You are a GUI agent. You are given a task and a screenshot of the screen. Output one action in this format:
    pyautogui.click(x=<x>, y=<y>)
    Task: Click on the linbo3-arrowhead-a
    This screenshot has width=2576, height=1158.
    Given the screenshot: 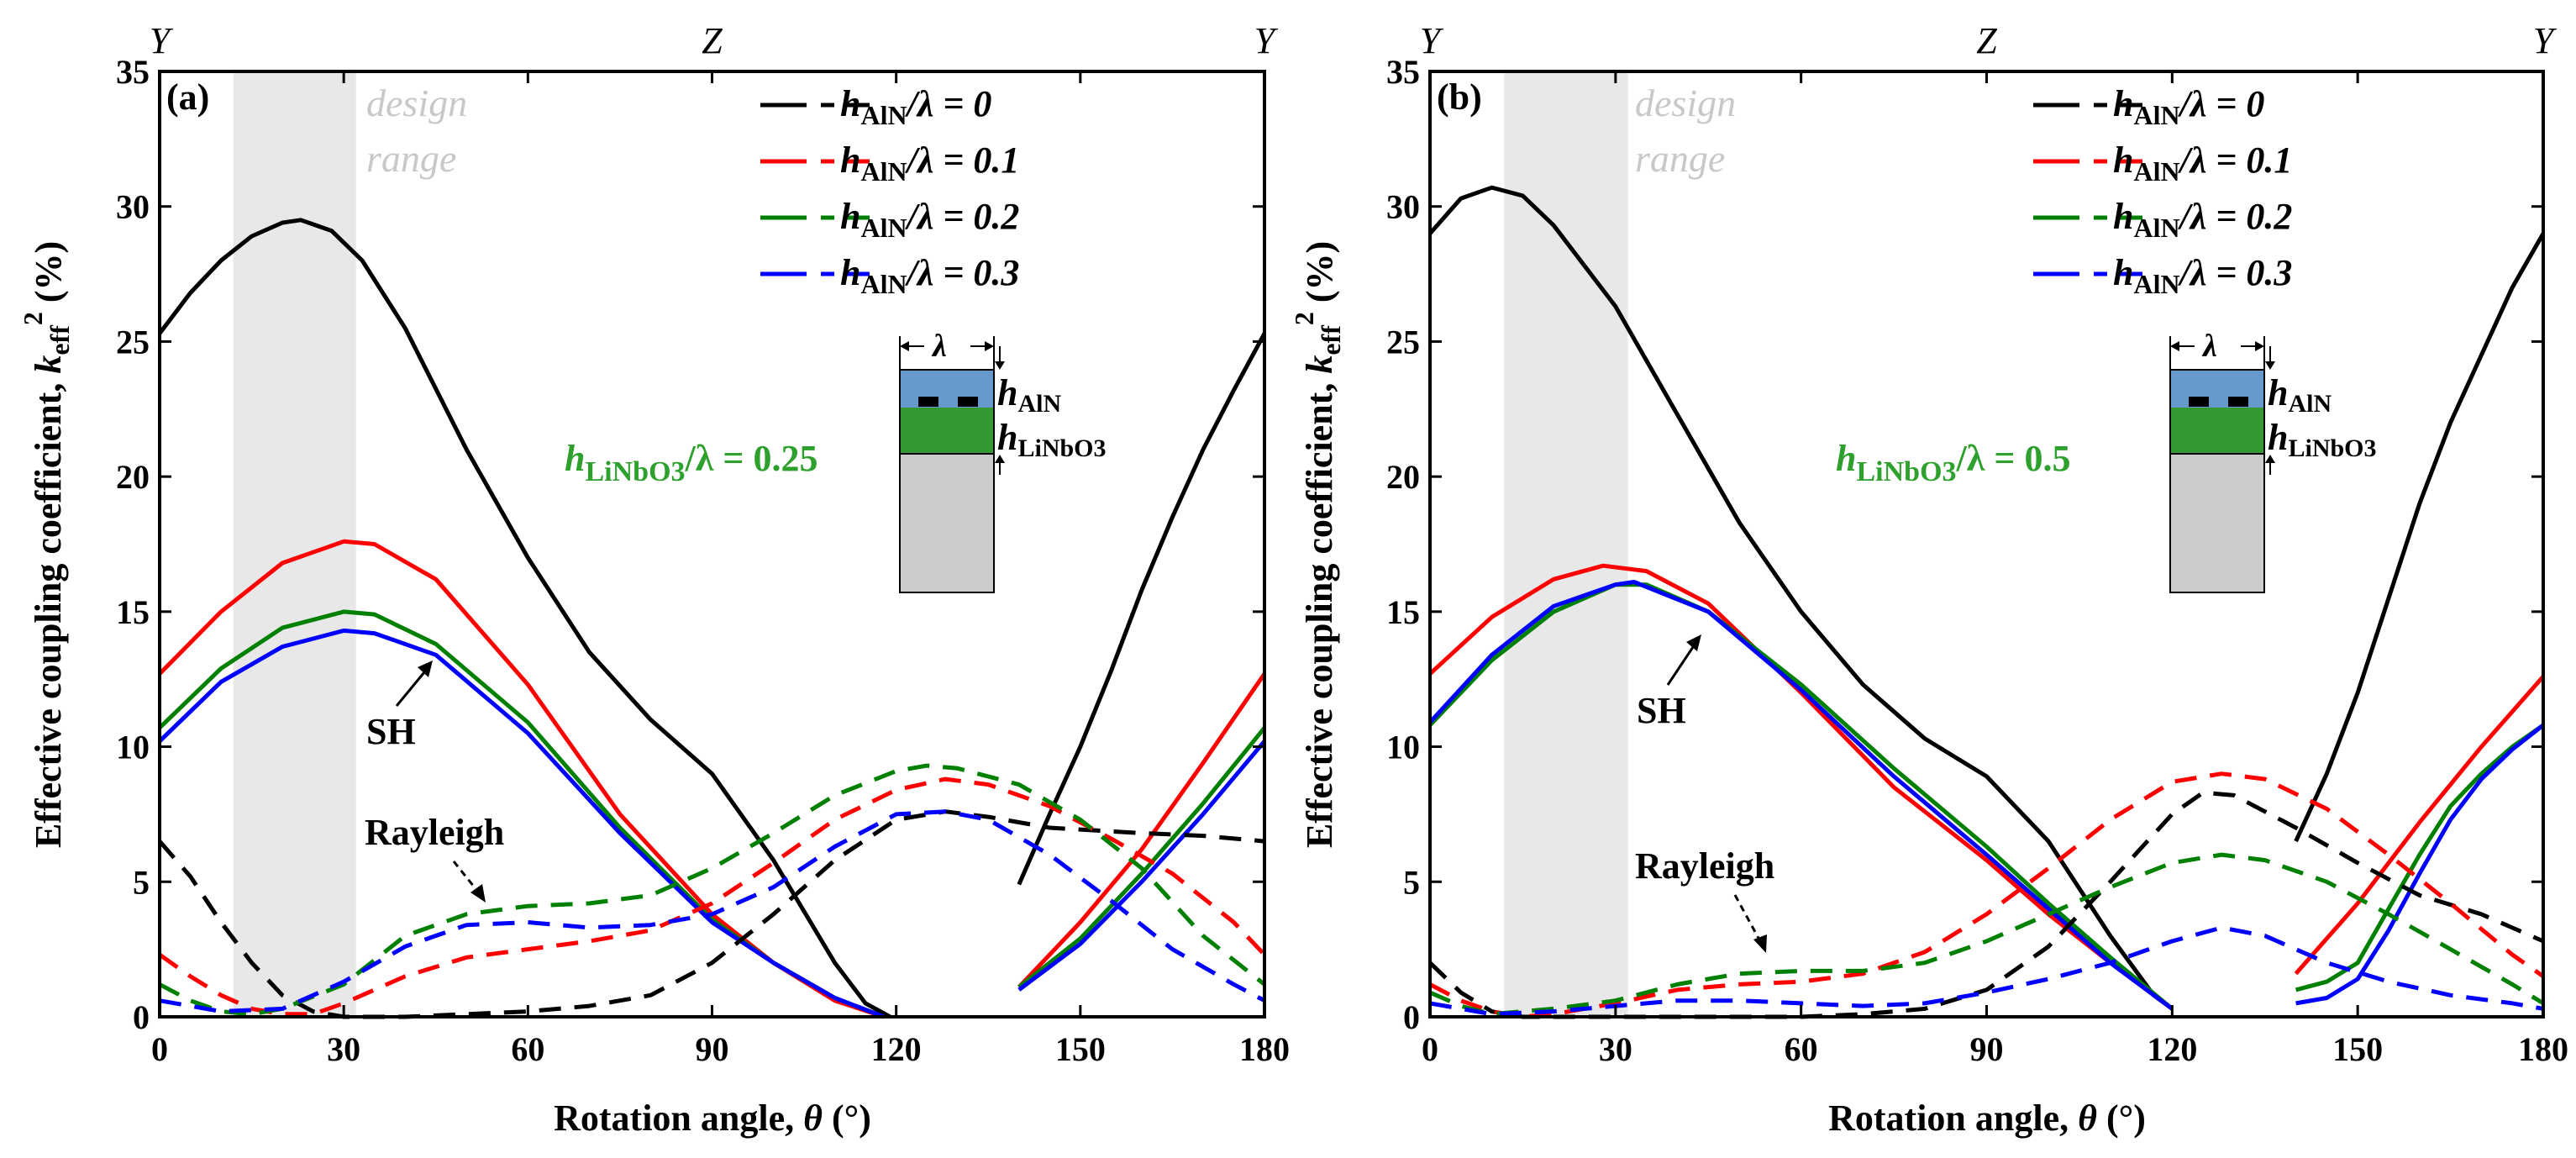 What is the action you would take?
    pyautogui.click(x=1000, y=459)
    